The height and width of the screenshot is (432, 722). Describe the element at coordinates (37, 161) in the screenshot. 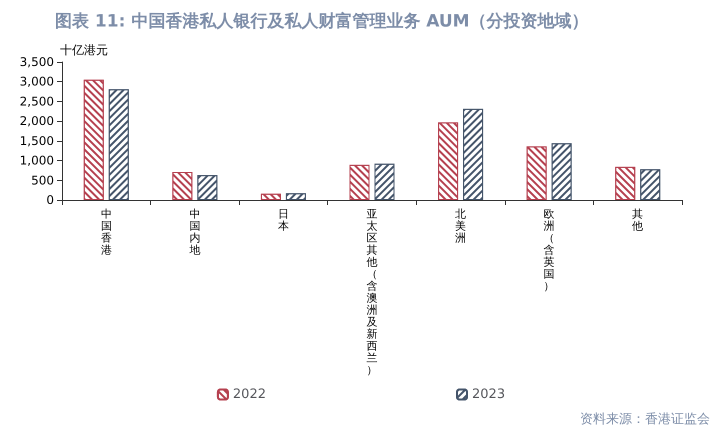

I see `y-tick-label: 1,000` at that location.